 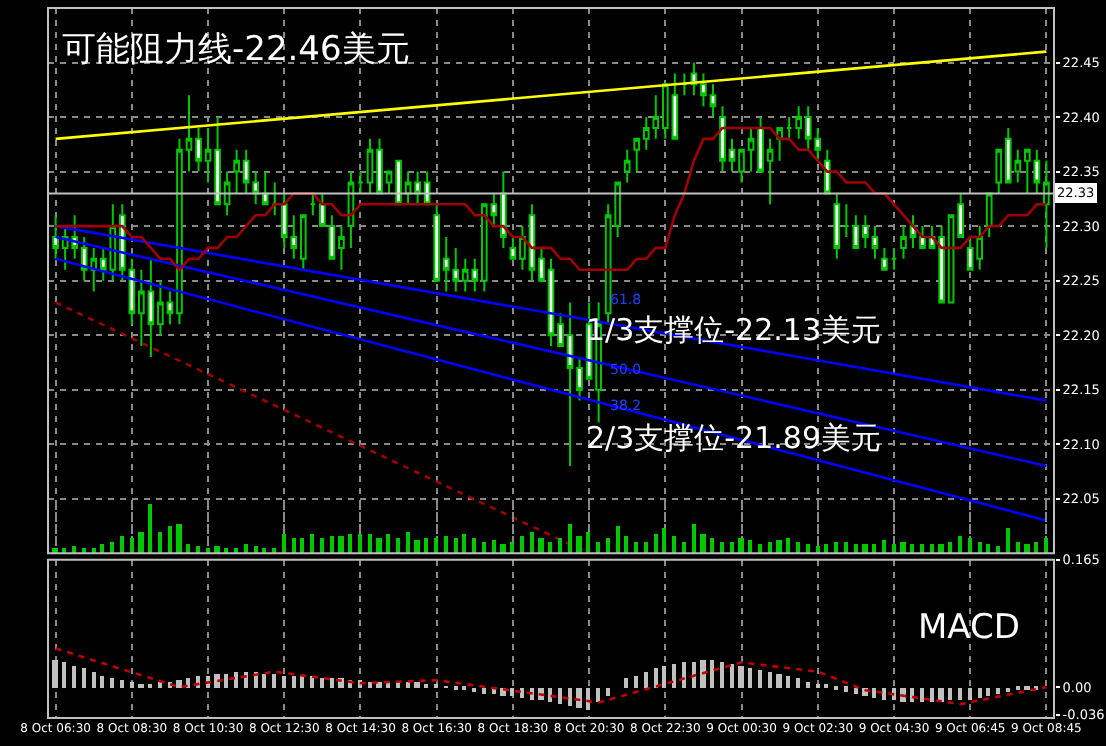 I want to click on line-series, so click(x=551, y=676).